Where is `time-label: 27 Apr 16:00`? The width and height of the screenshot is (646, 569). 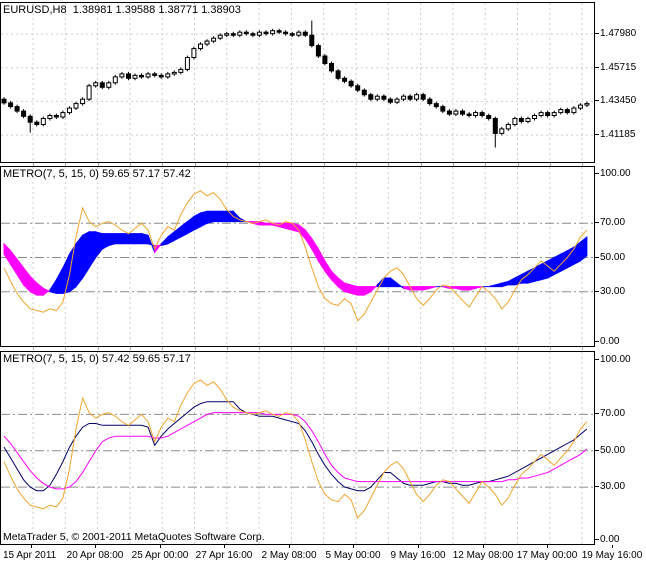
time-label: 27 Apr 16:00 is located at coordinates (224, 555).